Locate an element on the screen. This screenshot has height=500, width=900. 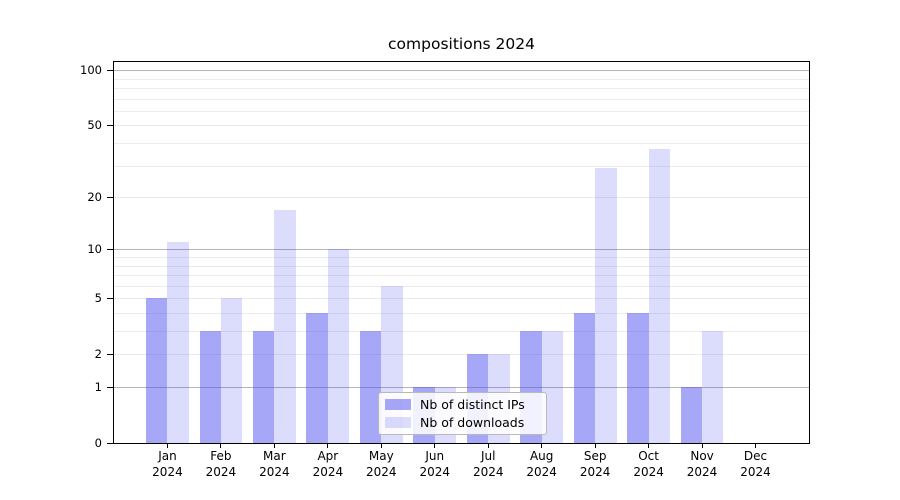
legend-label: Nb of distinct IPs is located at coordinates (472, 404).